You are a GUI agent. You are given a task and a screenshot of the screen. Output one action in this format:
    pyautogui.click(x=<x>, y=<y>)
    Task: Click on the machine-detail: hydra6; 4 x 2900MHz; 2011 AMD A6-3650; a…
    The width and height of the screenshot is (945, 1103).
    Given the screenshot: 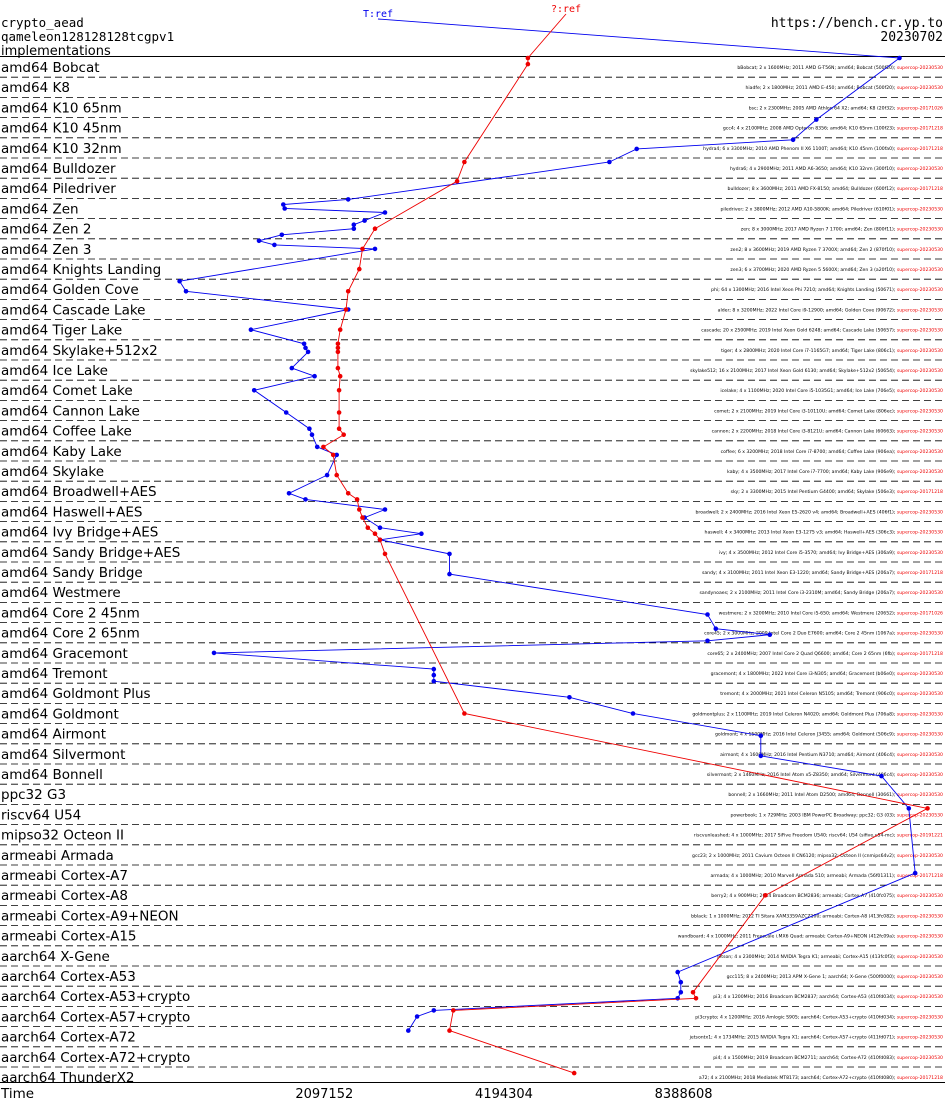 What is the action you would take?
    pyautogui.click(x=836, y=169)
    